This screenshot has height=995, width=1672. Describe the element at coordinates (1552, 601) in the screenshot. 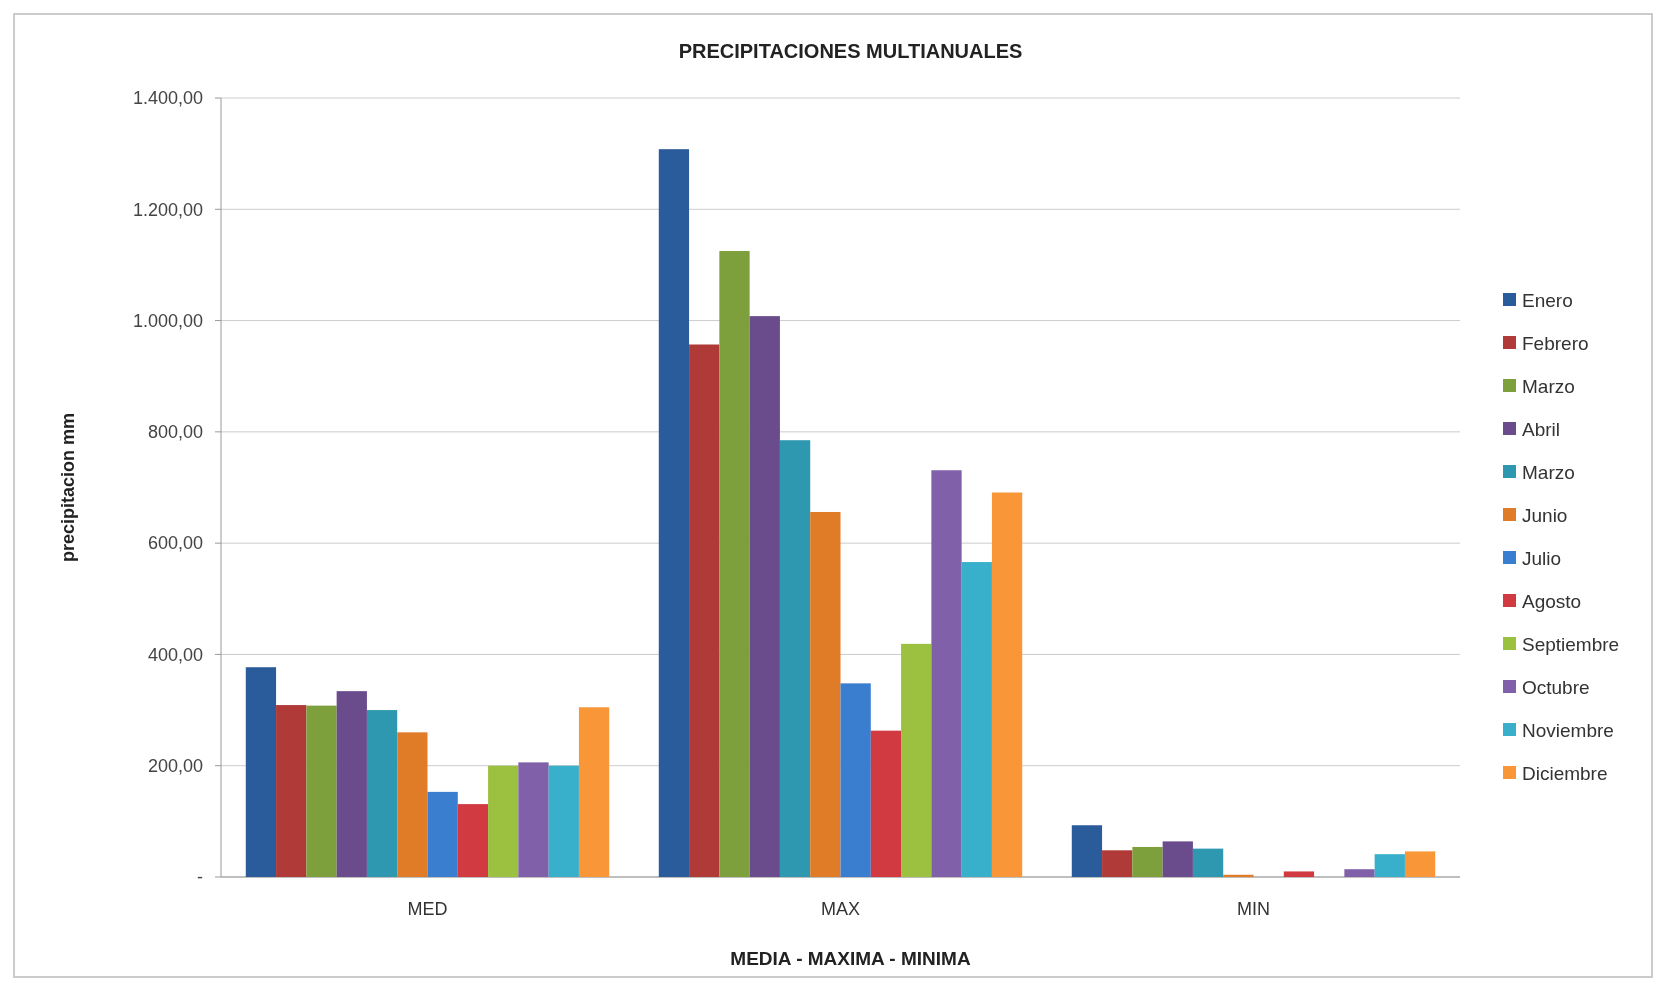

I see `legend-label: Agosto` at that location.